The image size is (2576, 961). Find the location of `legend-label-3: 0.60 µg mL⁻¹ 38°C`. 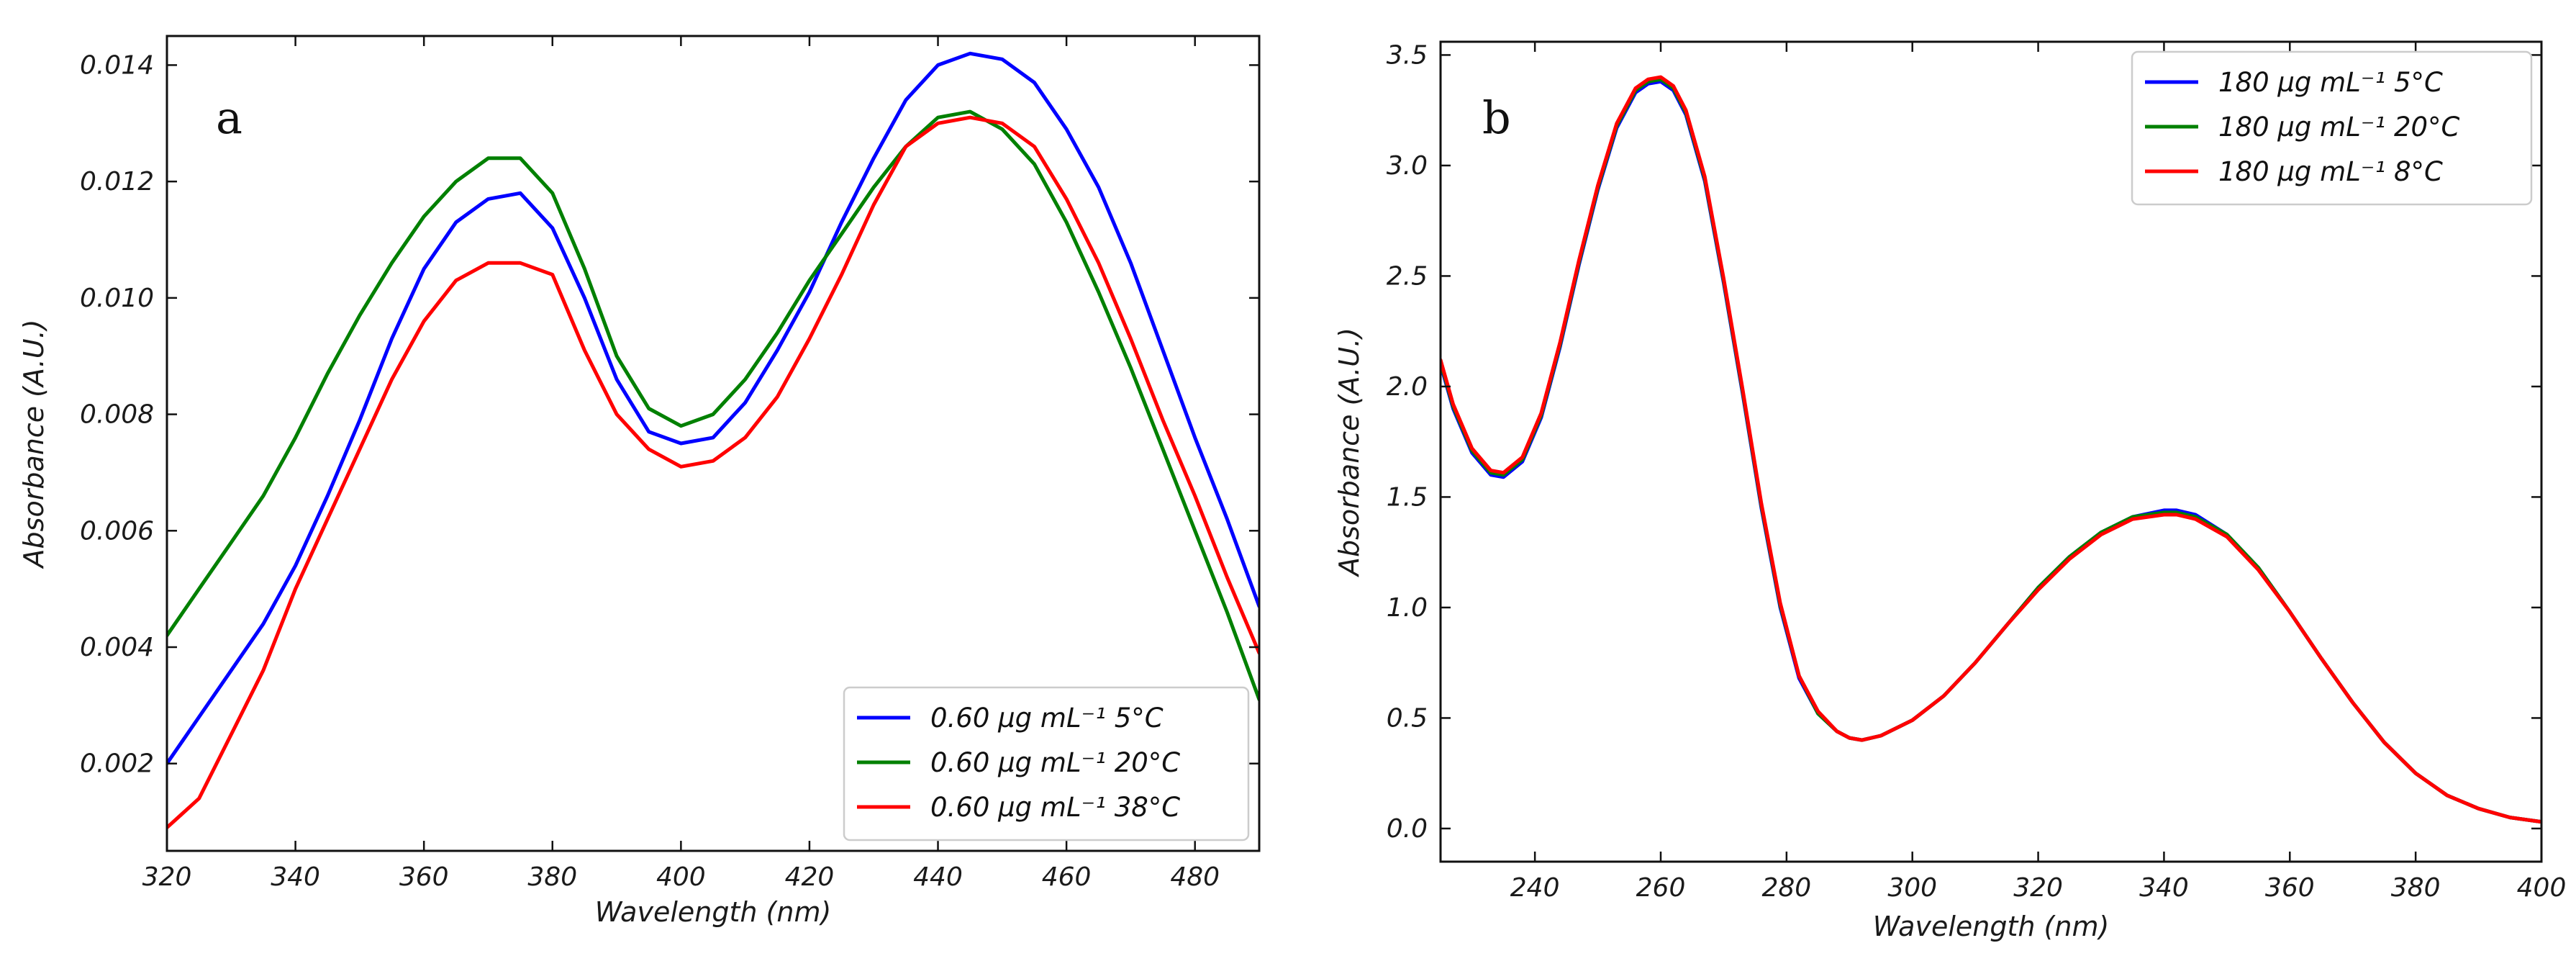

legend-label-3: 0.60 µg mL⁻¹ 38°C is located at coordinates (1055, 807).